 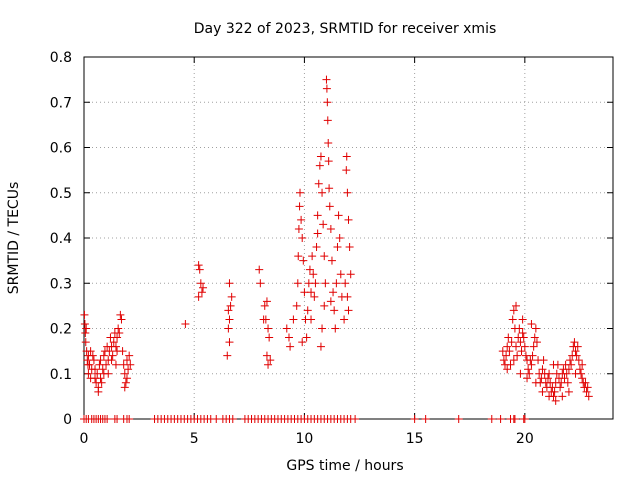 I want to click on y-axis-label: SRMTID / TECUs, so click(x=14, y=238).